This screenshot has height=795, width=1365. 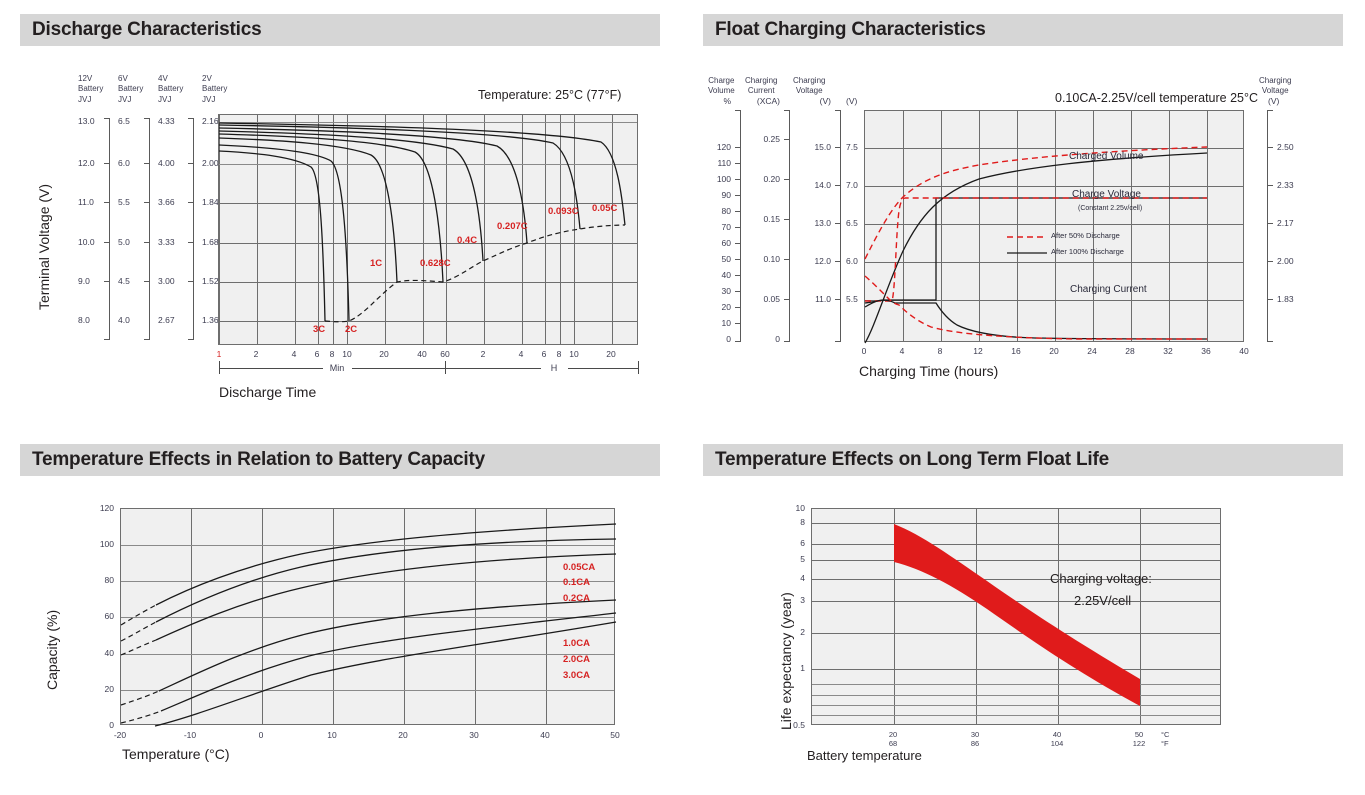 What do you see at coordinates (332, 735) in the screenshot?
I see `capacity-xtick-3: 10` at bounding box center [332, 735].